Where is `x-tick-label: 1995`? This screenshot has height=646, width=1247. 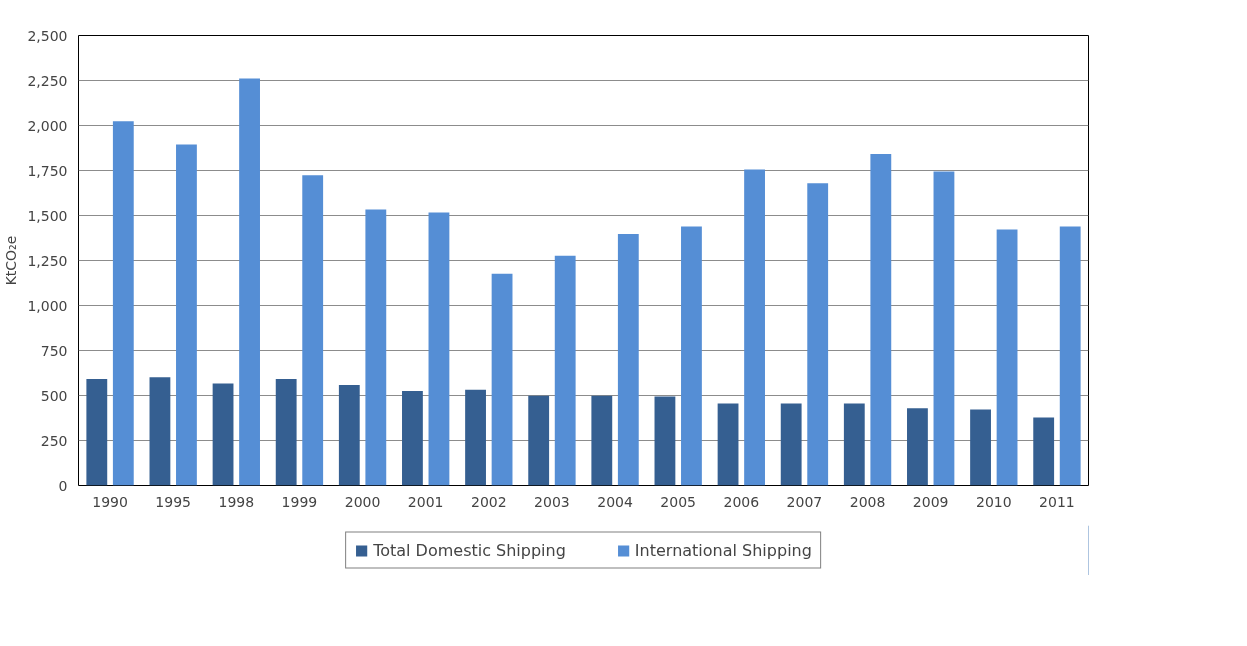 x-tick-label: 1995 is located at coordinates (173, 501).